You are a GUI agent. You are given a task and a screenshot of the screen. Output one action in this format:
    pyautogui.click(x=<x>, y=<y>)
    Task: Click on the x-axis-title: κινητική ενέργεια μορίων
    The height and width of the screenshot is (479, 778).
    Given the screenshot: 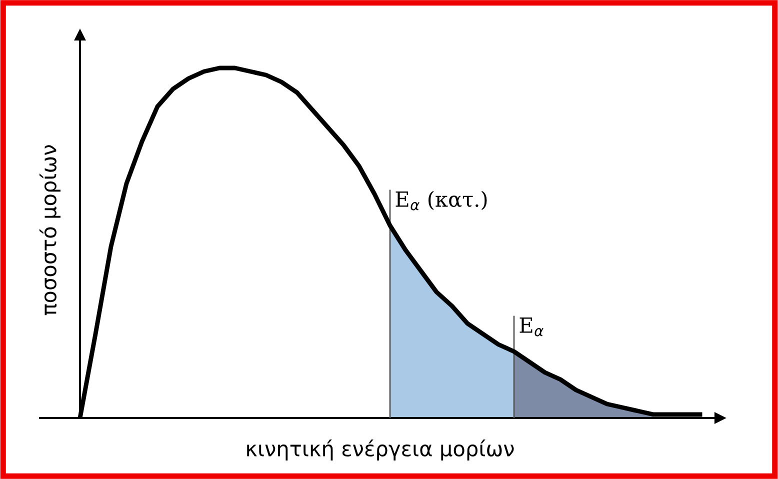 What is the action you would take?
    pyautogui.click(x=380, y=450)
    